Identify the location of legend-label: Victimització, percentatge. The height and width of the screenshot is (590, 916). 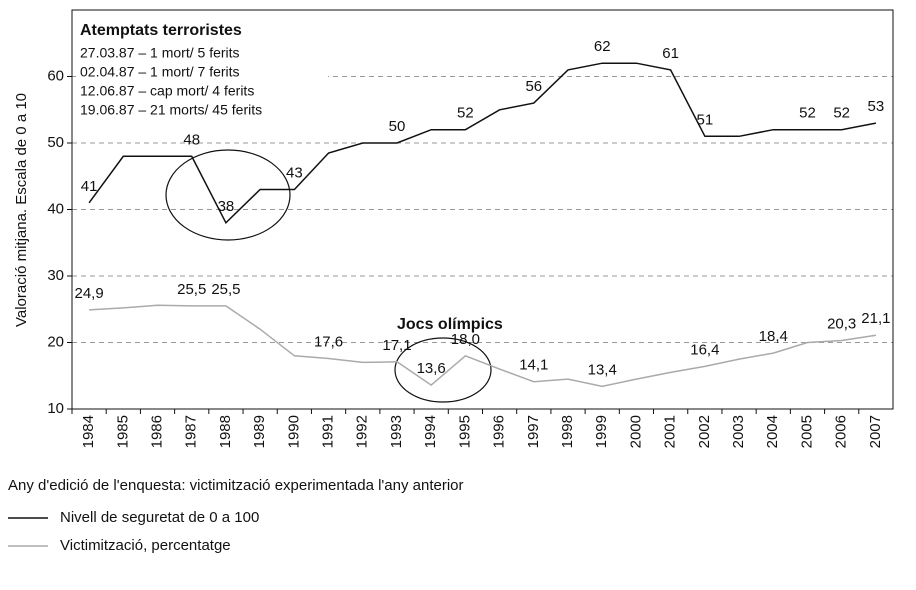
(145, 545).